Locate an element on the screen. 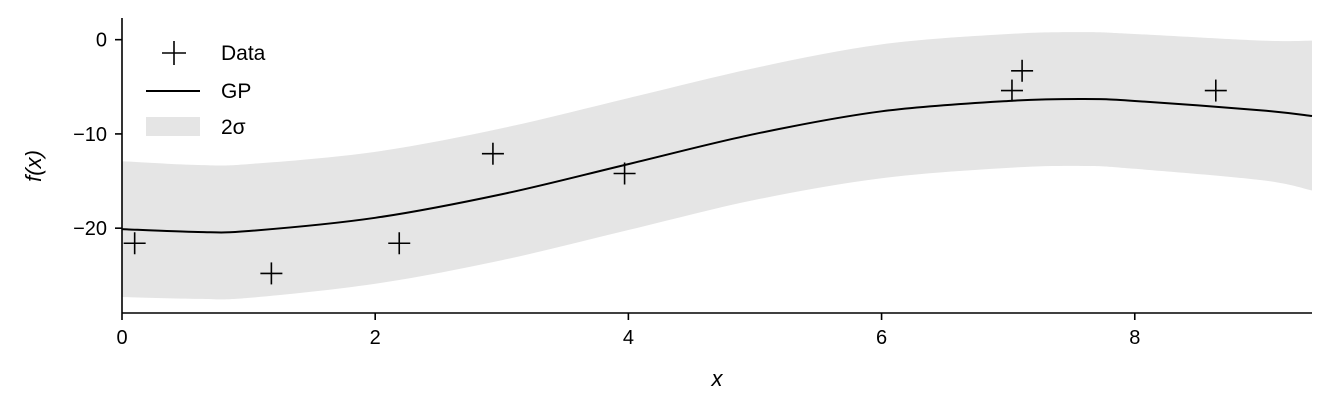 This screenshot has width=1331, height=411. legend-item-band: 2σ is located at coordinates (196, 127).